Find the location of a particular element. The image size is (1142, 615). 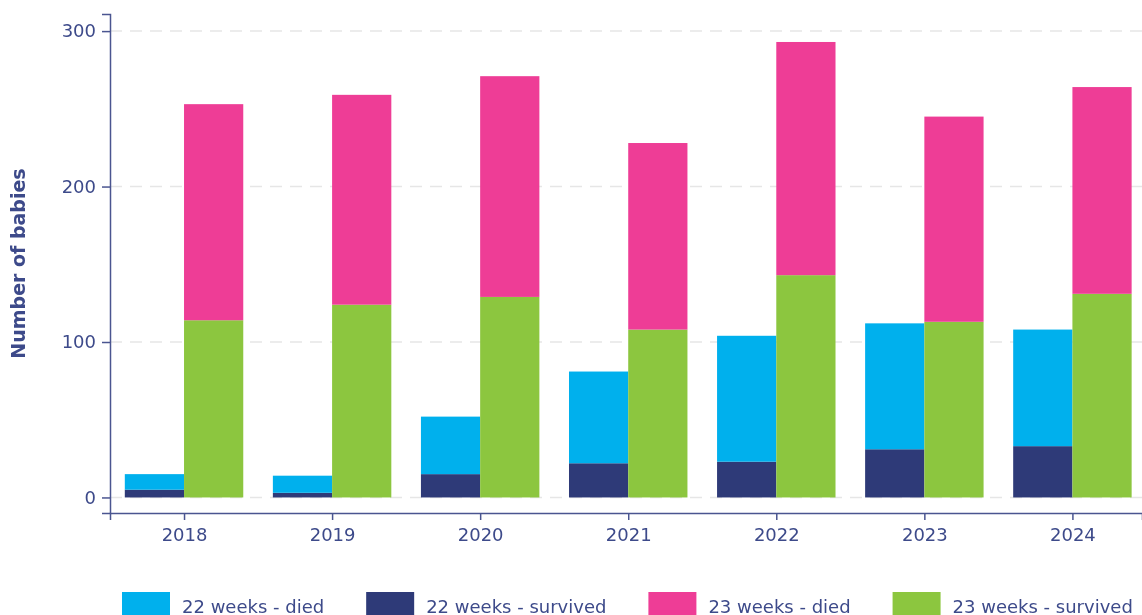

legend-label: 22 weeks - survived is located at coordinates (516, 605).